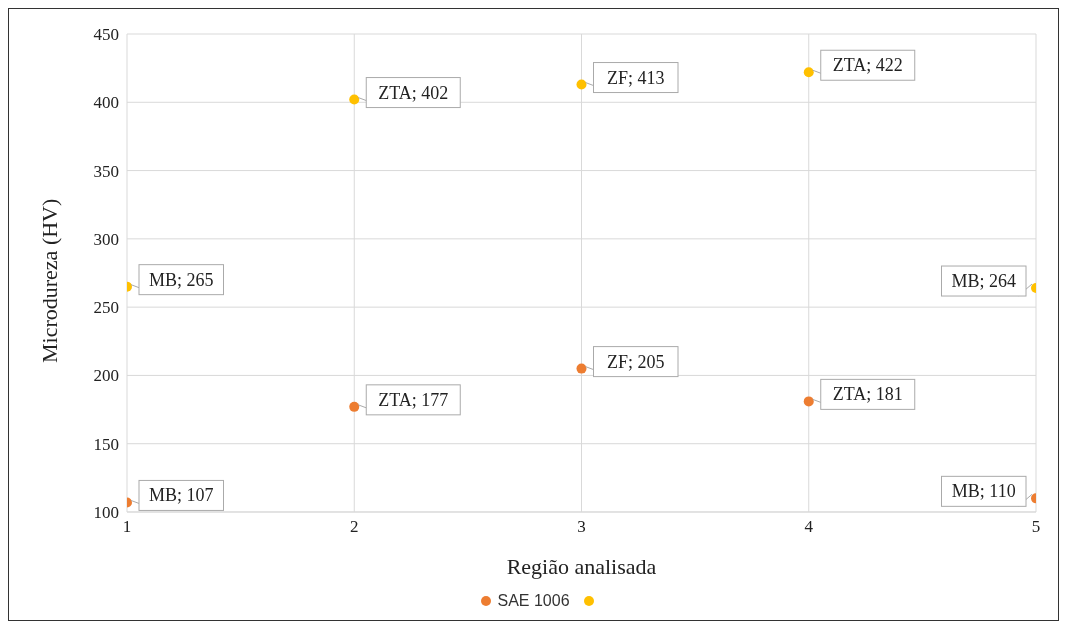 This screenshot has height=627, width=1065. Describe the element at coordinates (106, 376) in the screenshot. I see `y-tick-label: 200` at that location.